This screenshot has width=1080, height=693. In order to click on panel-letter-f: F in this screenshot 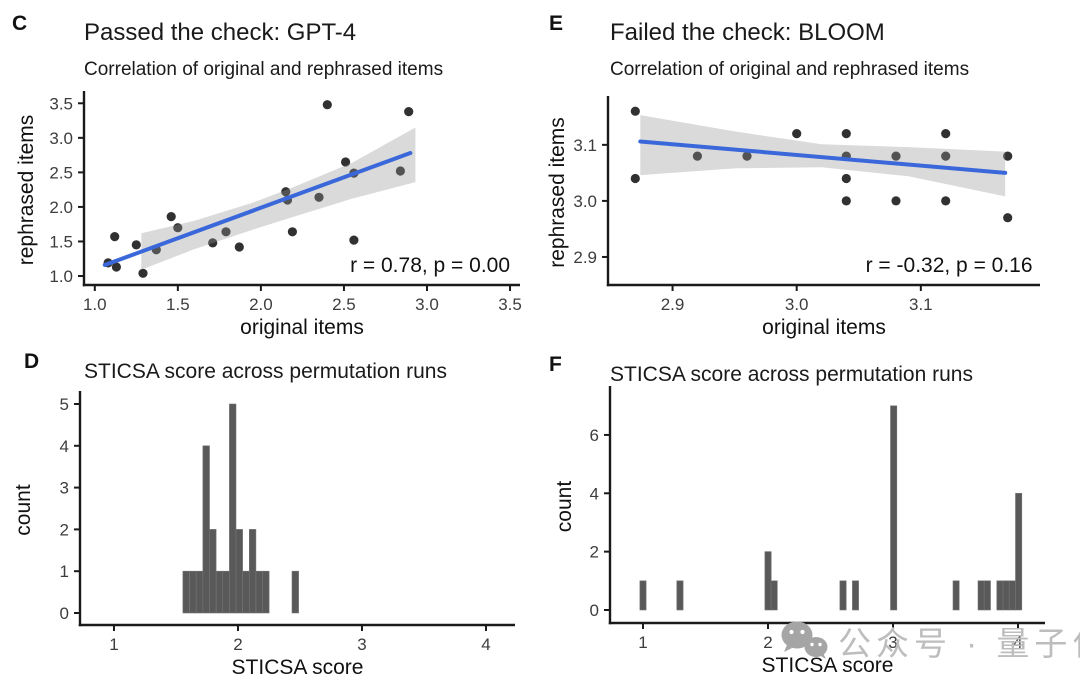, I will do `click(555, 364)`.